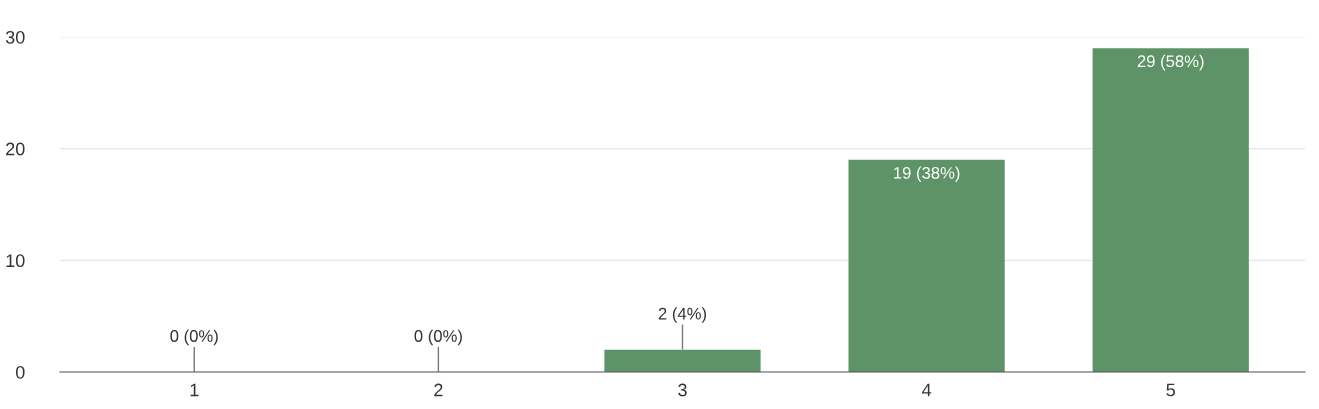  Describe the element at coordinates (1170, 390) in the screenshot. I see `x-tick-label: 5` at that location.